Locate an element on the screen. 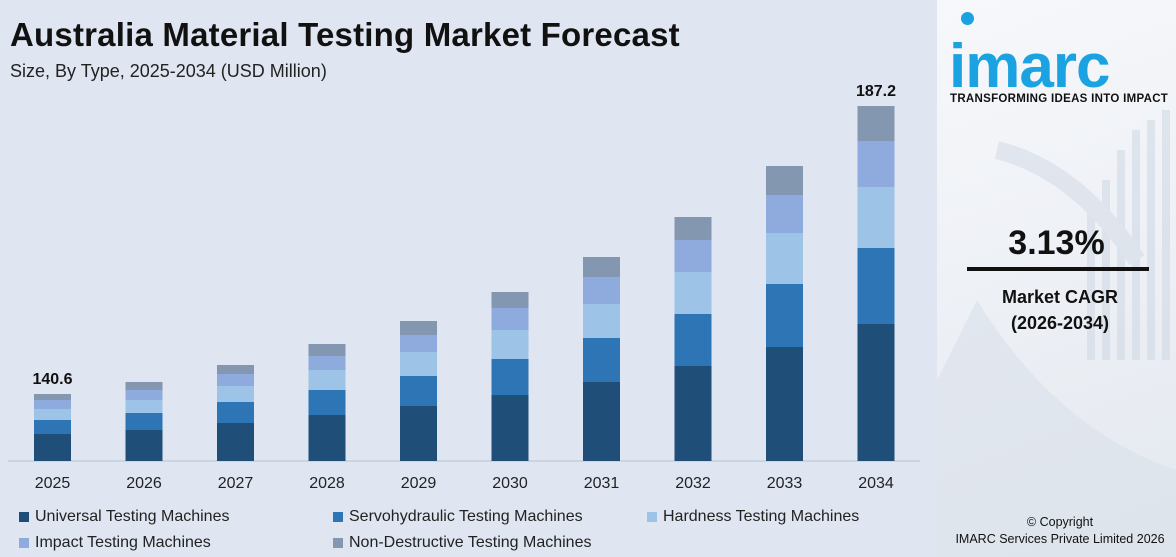  logo-dot-icon is located at coordinates (967, 18).